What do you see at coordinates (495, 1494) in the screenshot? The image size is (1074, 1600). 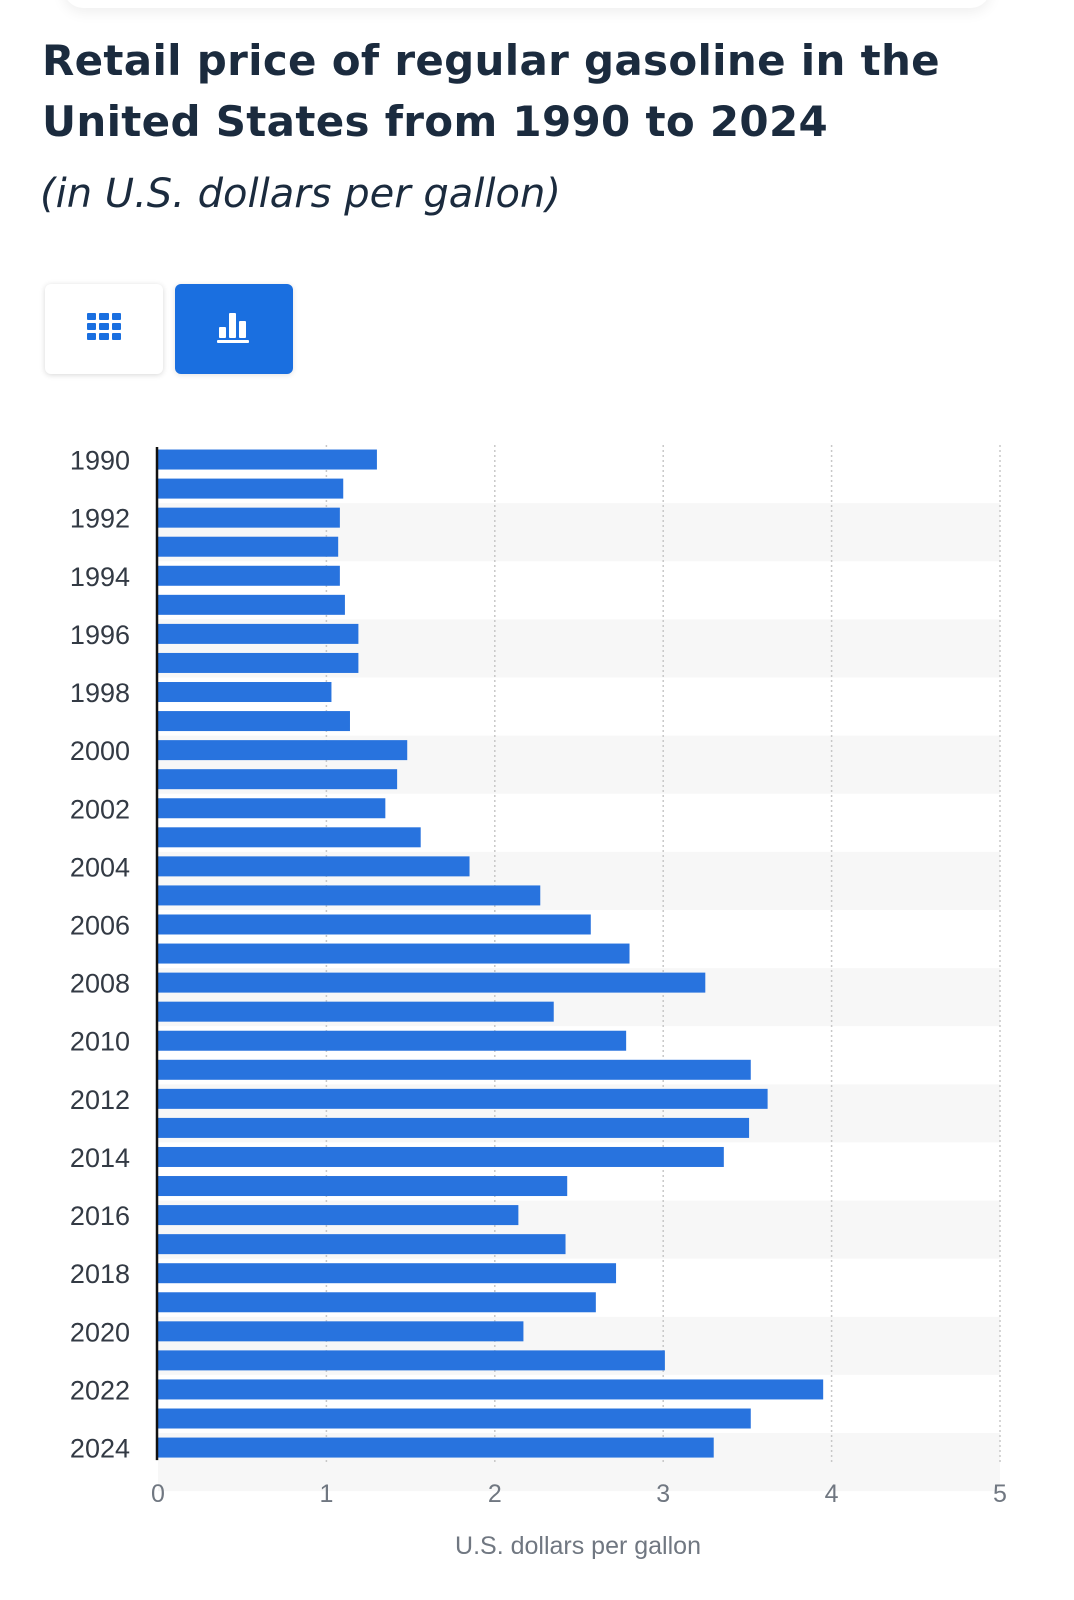 I see `x-tick-label: 2` at bounding box center [495, 1494].